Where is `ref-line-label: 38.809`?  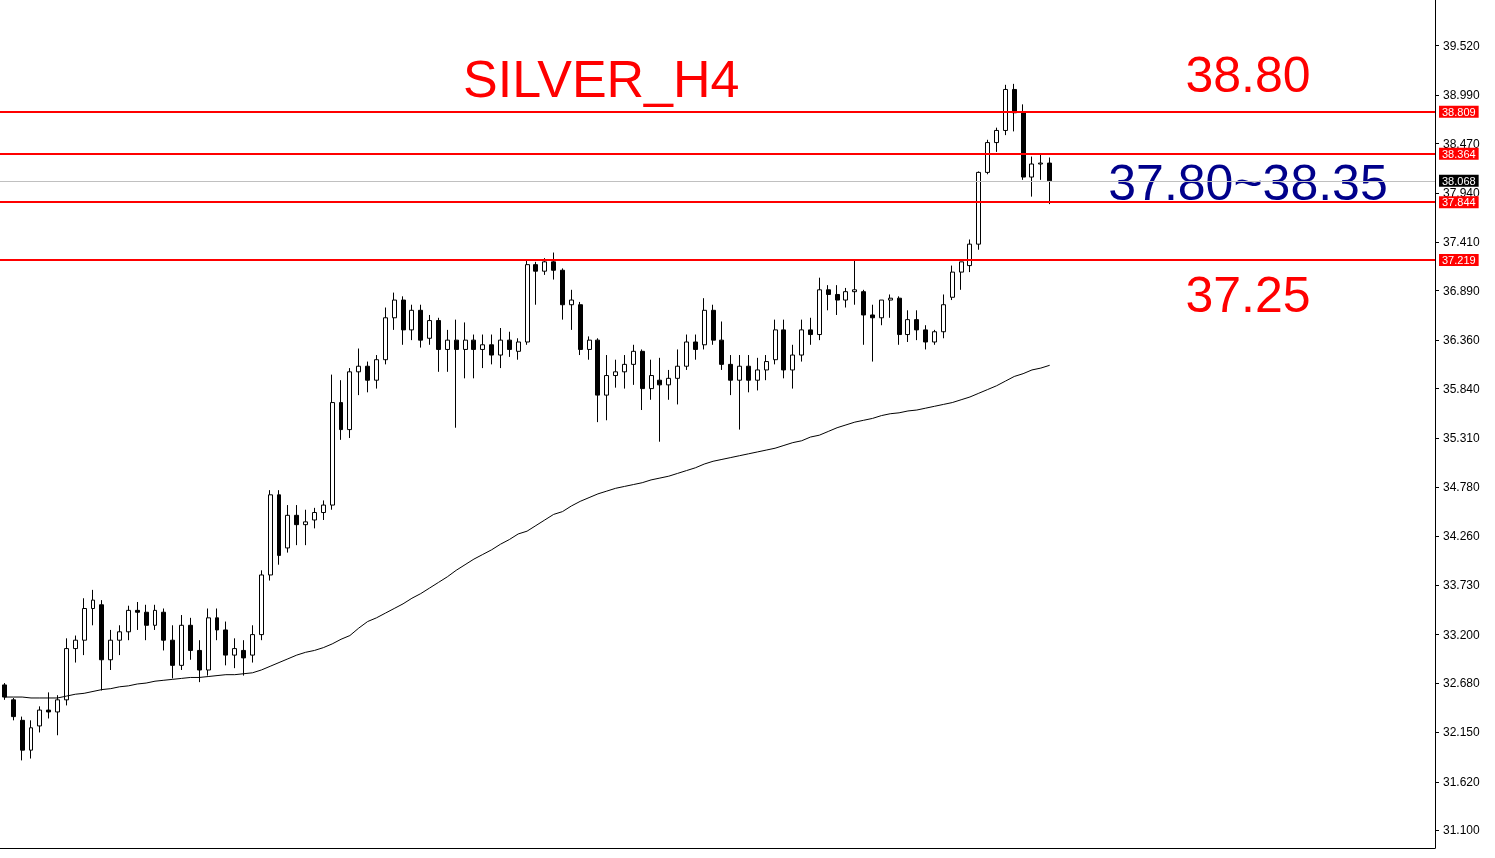 ref-line-label: 38.809 is located at coordinates (1459, 111).